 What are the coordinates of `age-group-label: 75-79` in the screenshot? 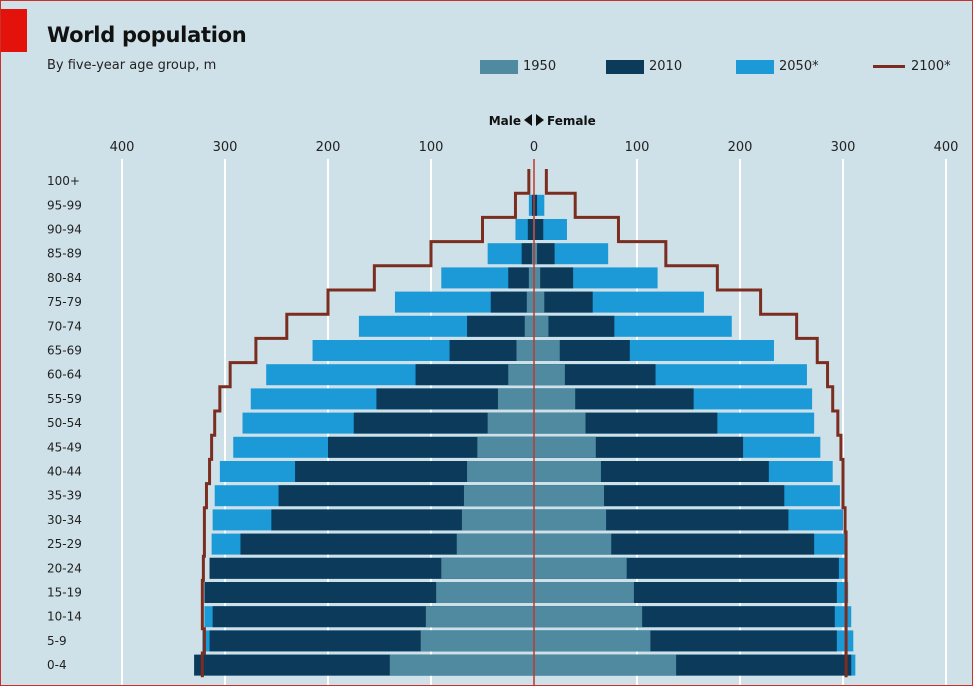 It's located at (64, 302).